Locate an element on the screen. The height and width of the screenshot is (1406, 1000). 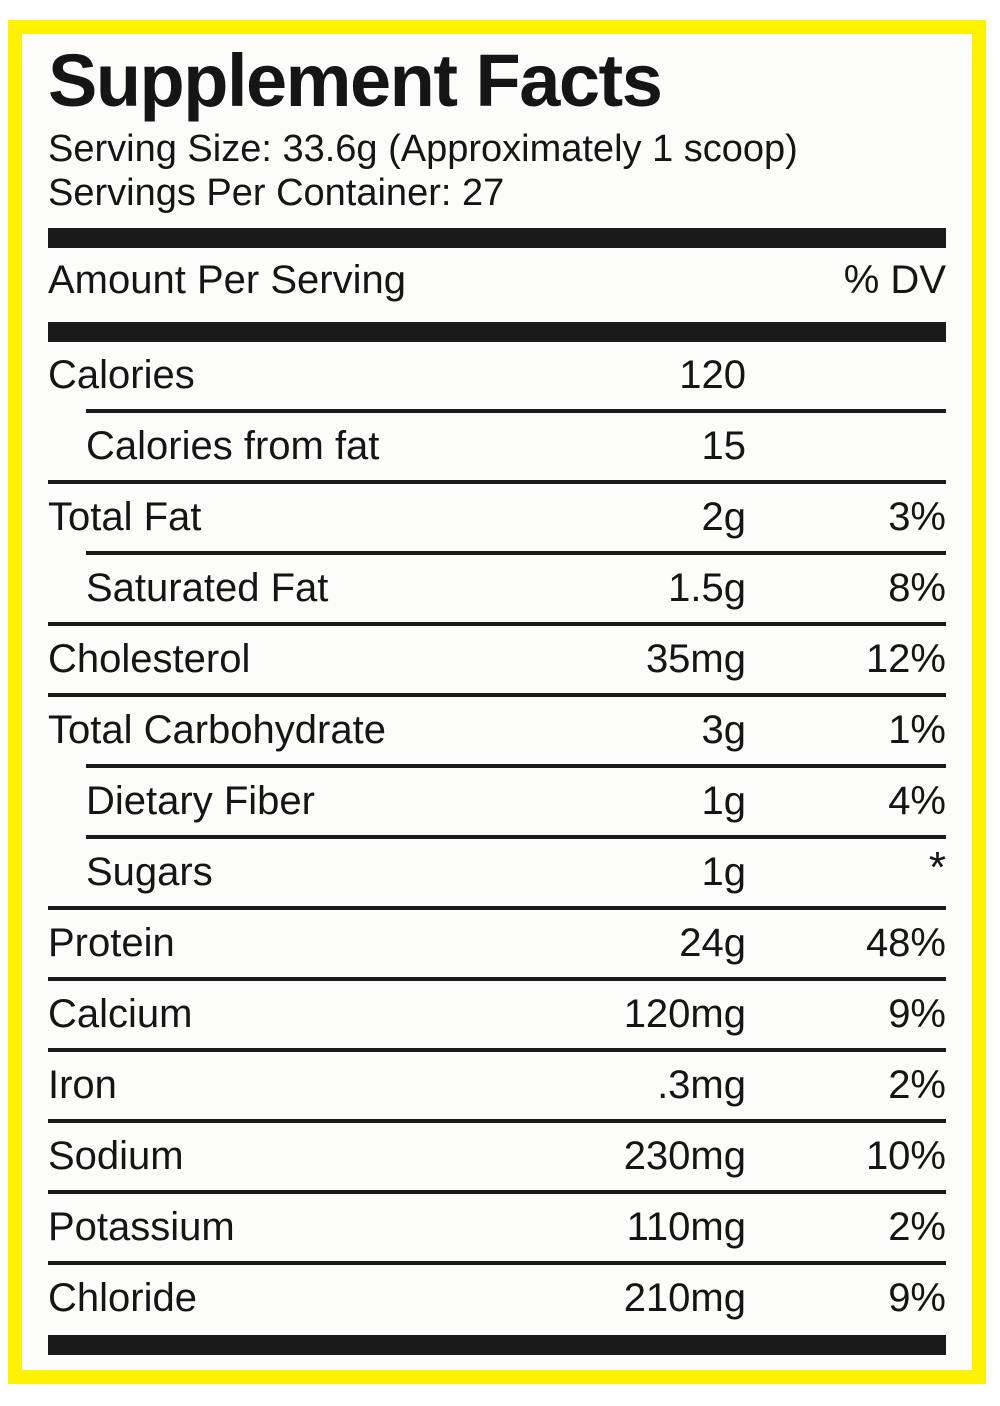
nutrient-amount: 120 is located at coordinates (712, 374).